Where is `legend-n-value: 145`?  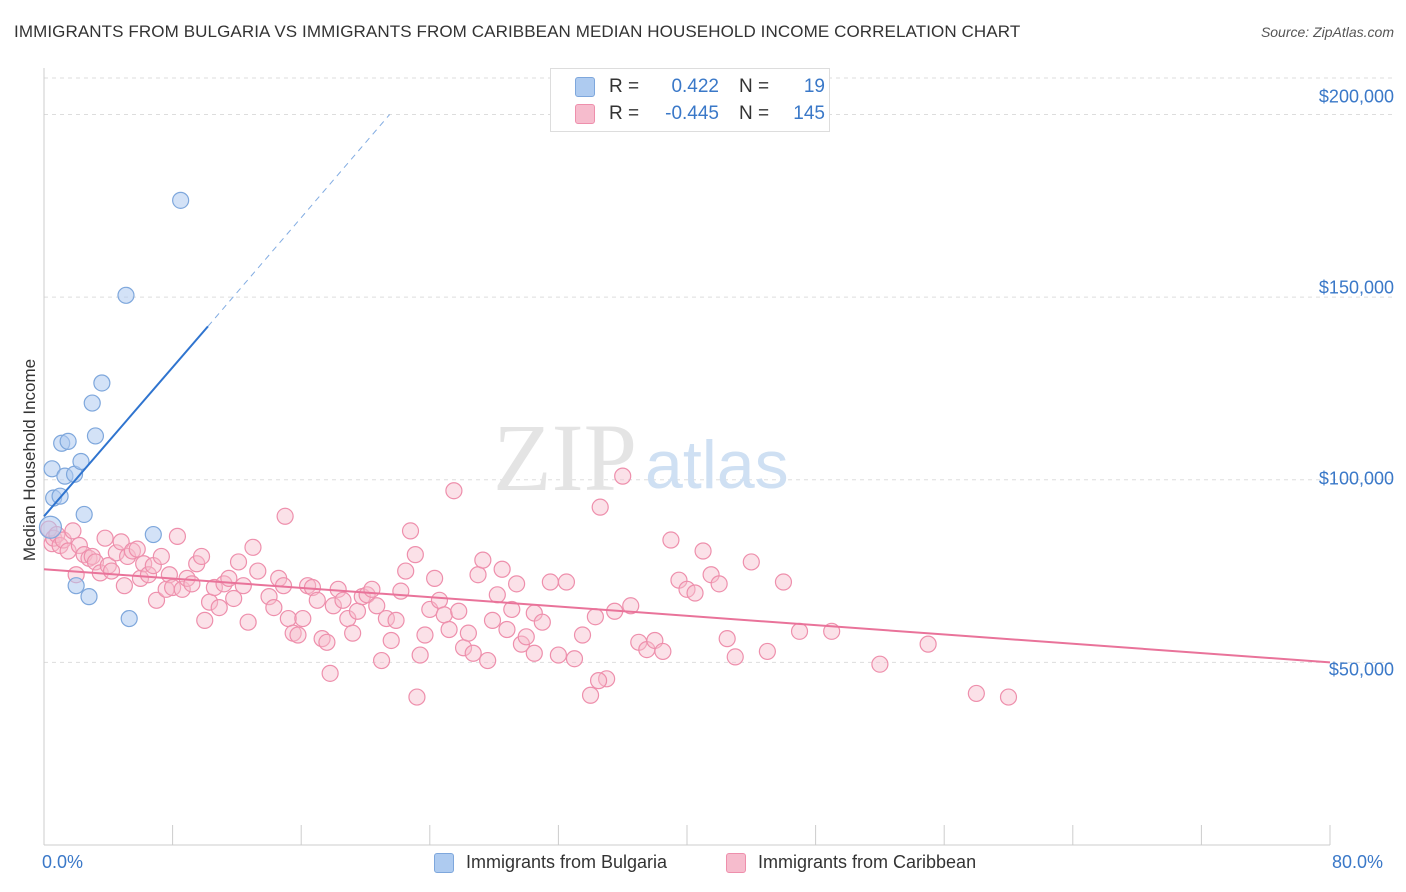
legend-n-value: 145 is located at coordinates (809, 113).